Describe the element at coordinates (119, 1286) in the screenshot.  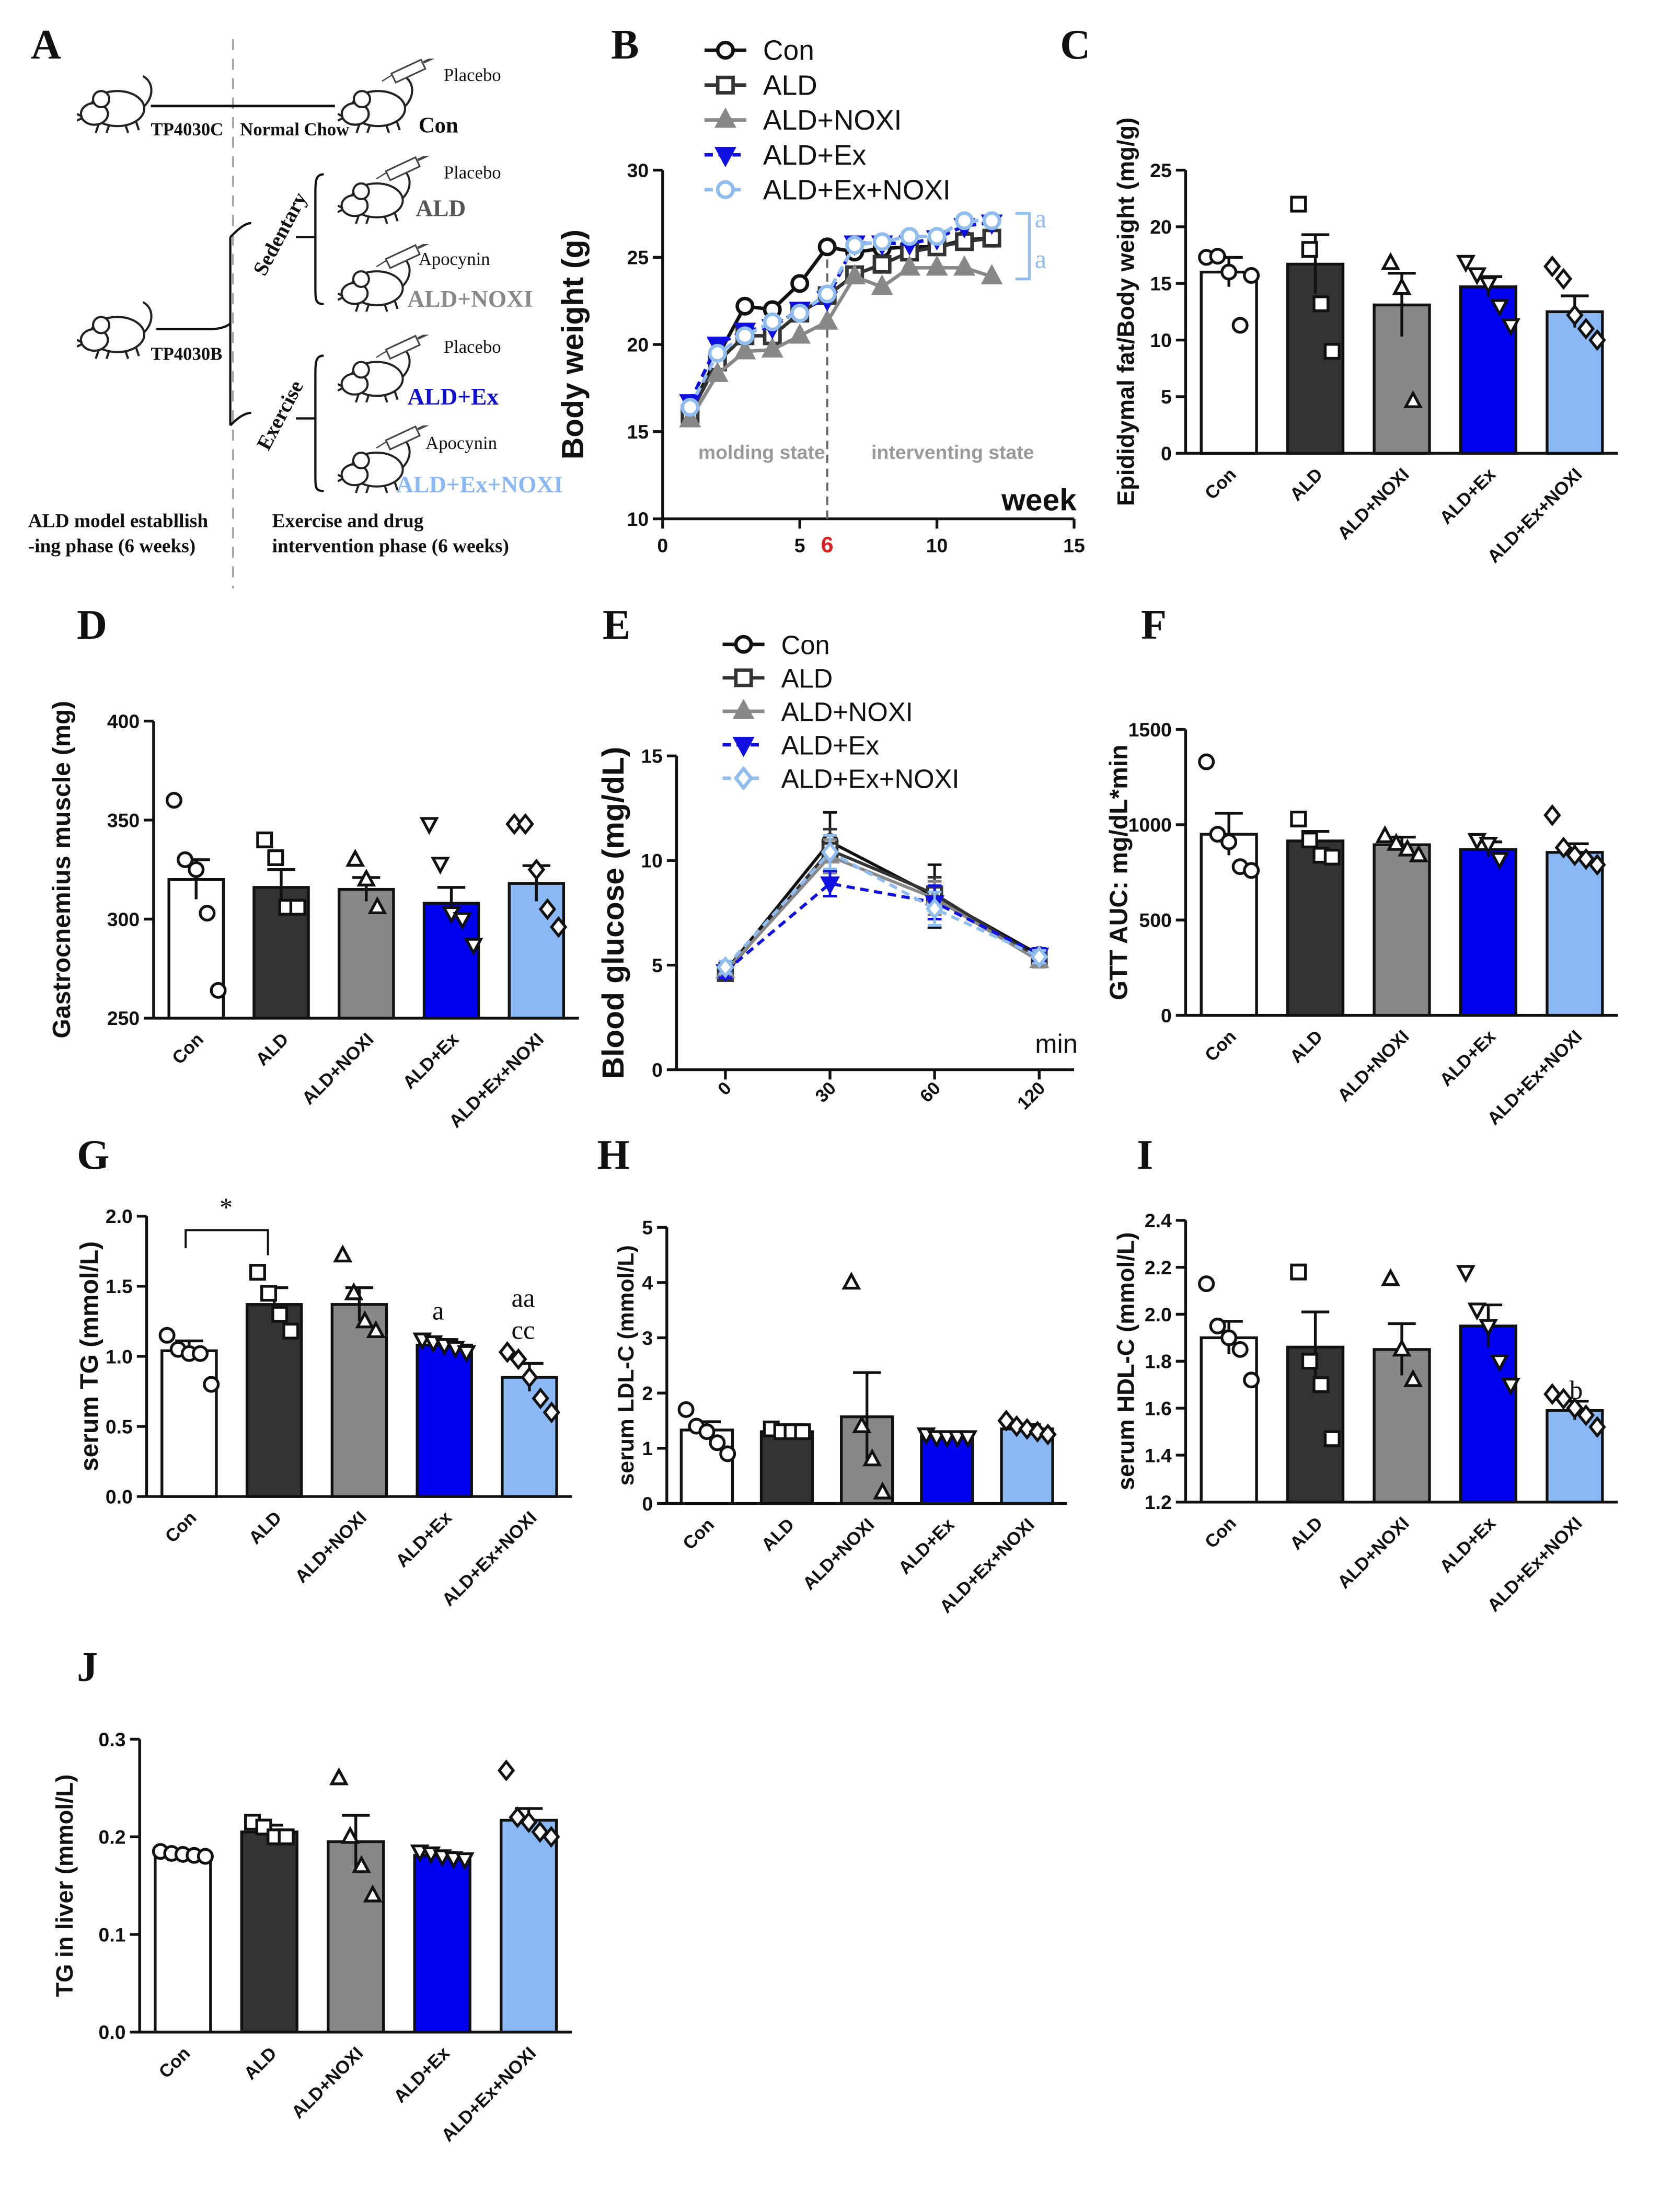
I see `y-tick-label: 1.5` at that location.